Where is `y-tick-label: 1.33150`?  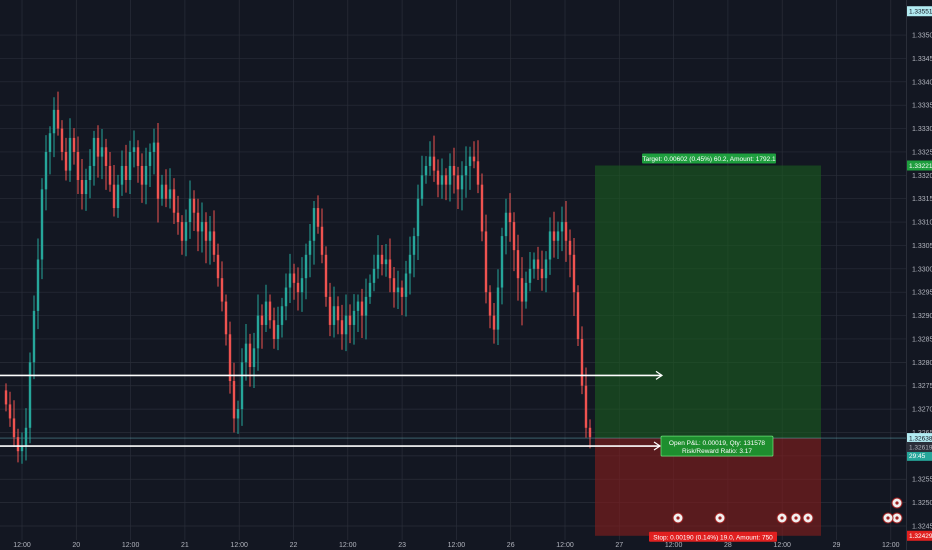 y-tick-label: 1.33150 is located at coordinates (922, 199).